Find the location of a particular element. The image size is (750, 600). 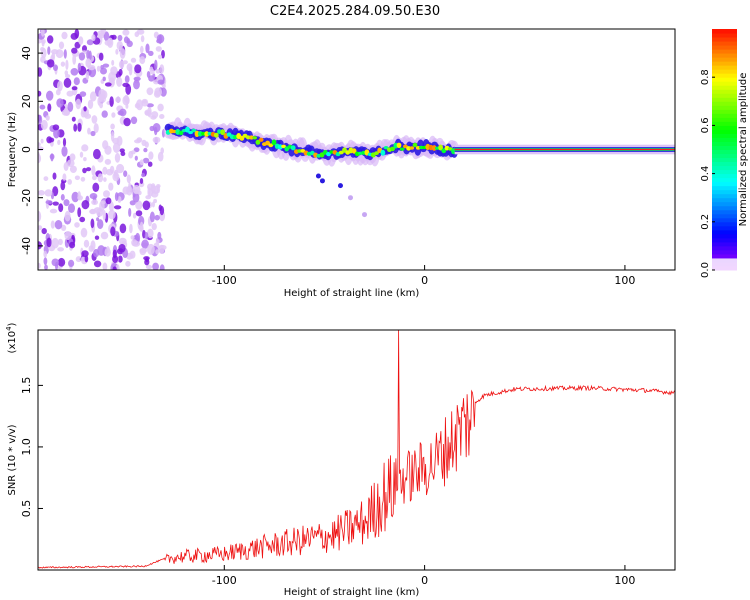

snr-multiplier-close: ) is located at coordinates (12, 324).